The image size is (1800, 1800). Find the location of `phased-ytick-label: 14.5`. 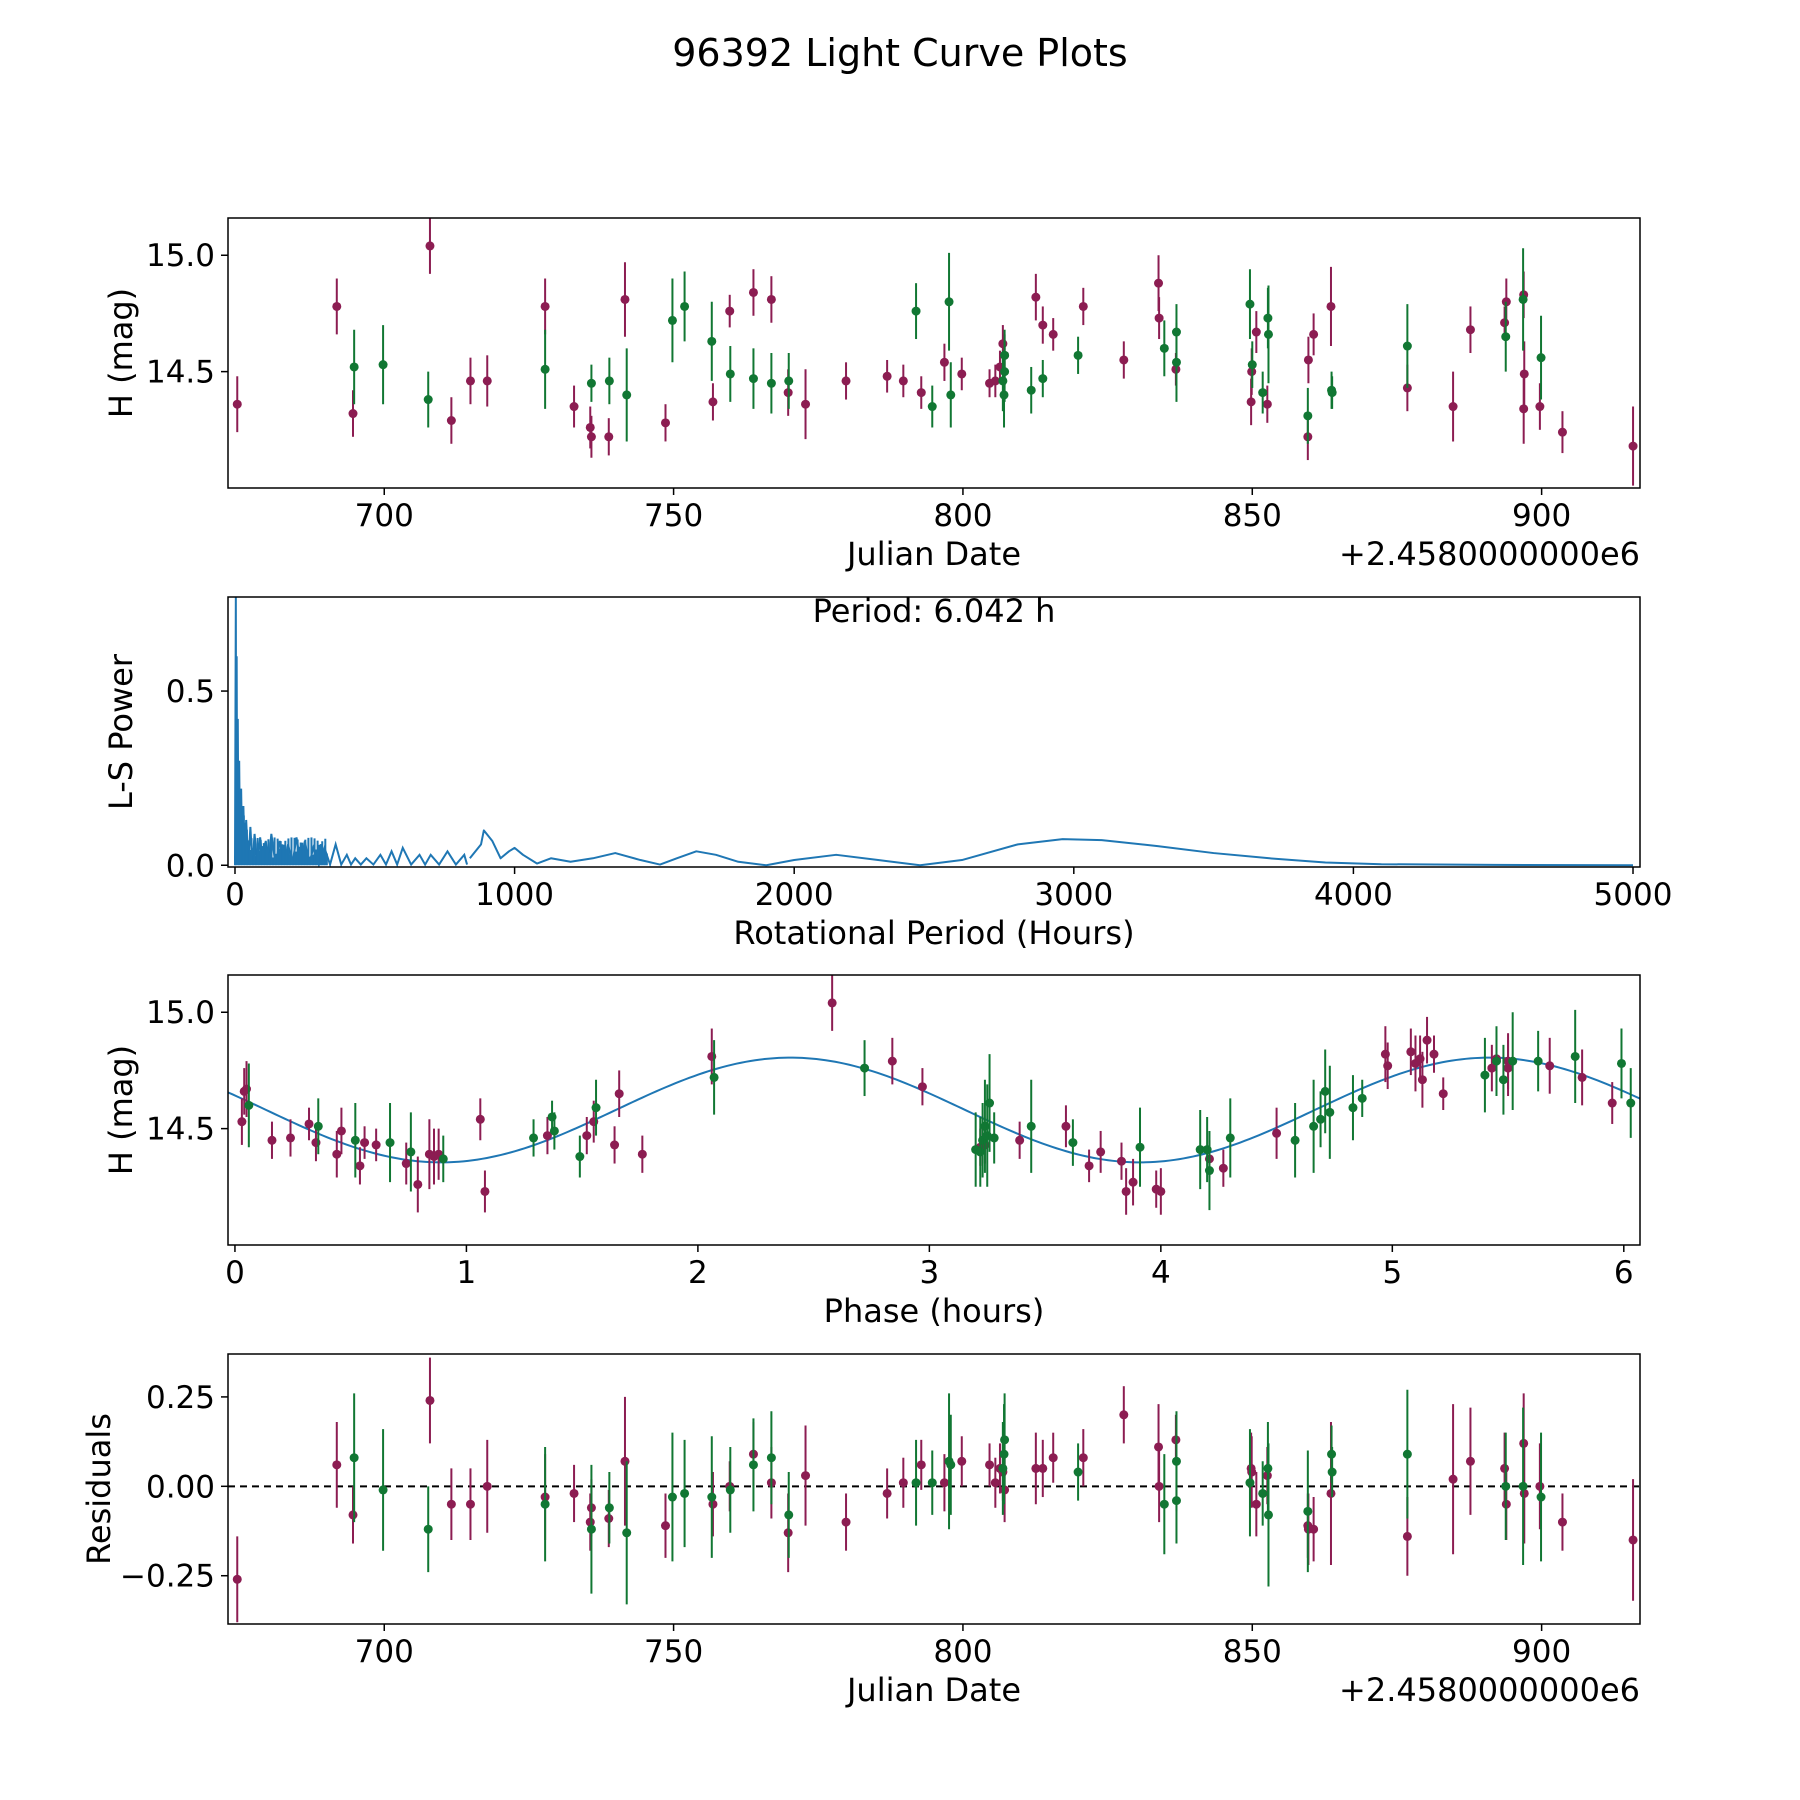

phased-ytick-label: 14.5 is located at coordinates (180, 1130).